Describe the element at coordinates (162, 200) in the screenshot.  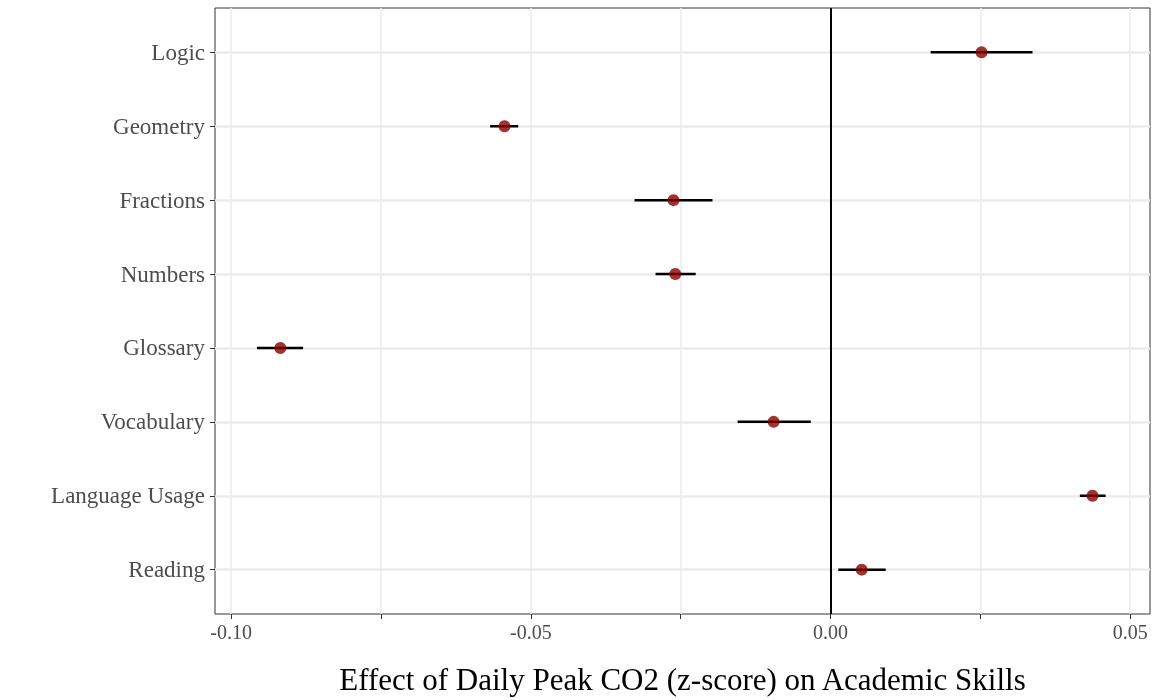
I see `y-tick-label: Fractions` at that location.